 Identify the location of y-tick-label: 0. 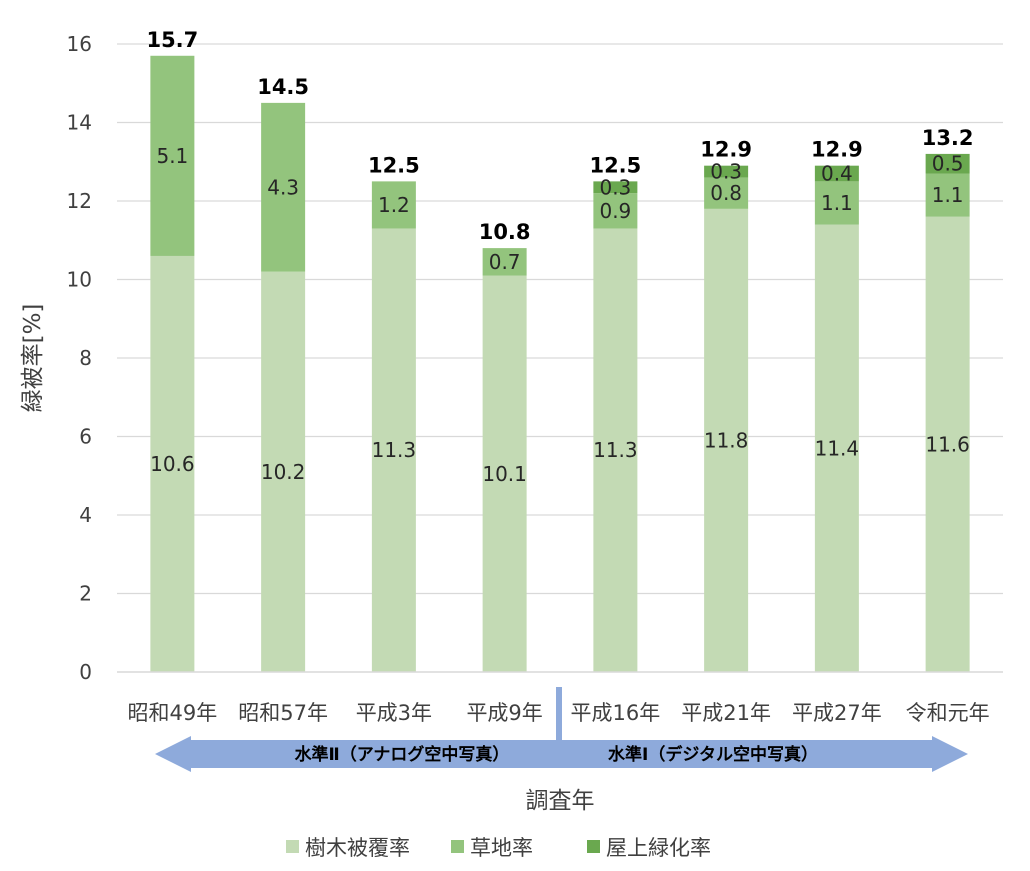
(85, 672).